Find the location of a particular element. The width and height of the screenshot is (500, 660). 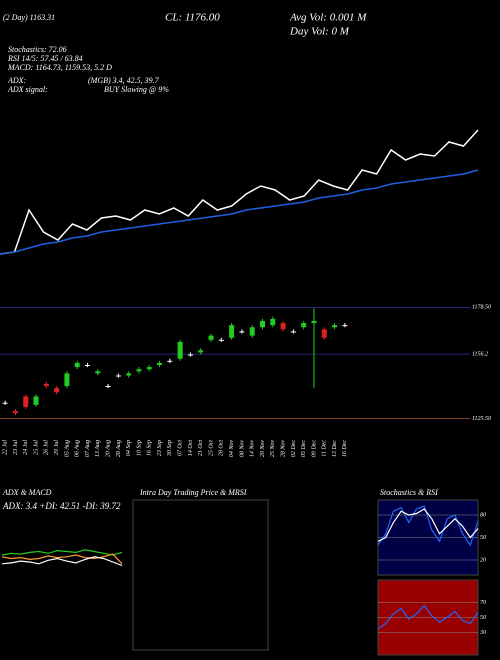

x-tick-label: 21 Oct is located at coordinates (201, 448).